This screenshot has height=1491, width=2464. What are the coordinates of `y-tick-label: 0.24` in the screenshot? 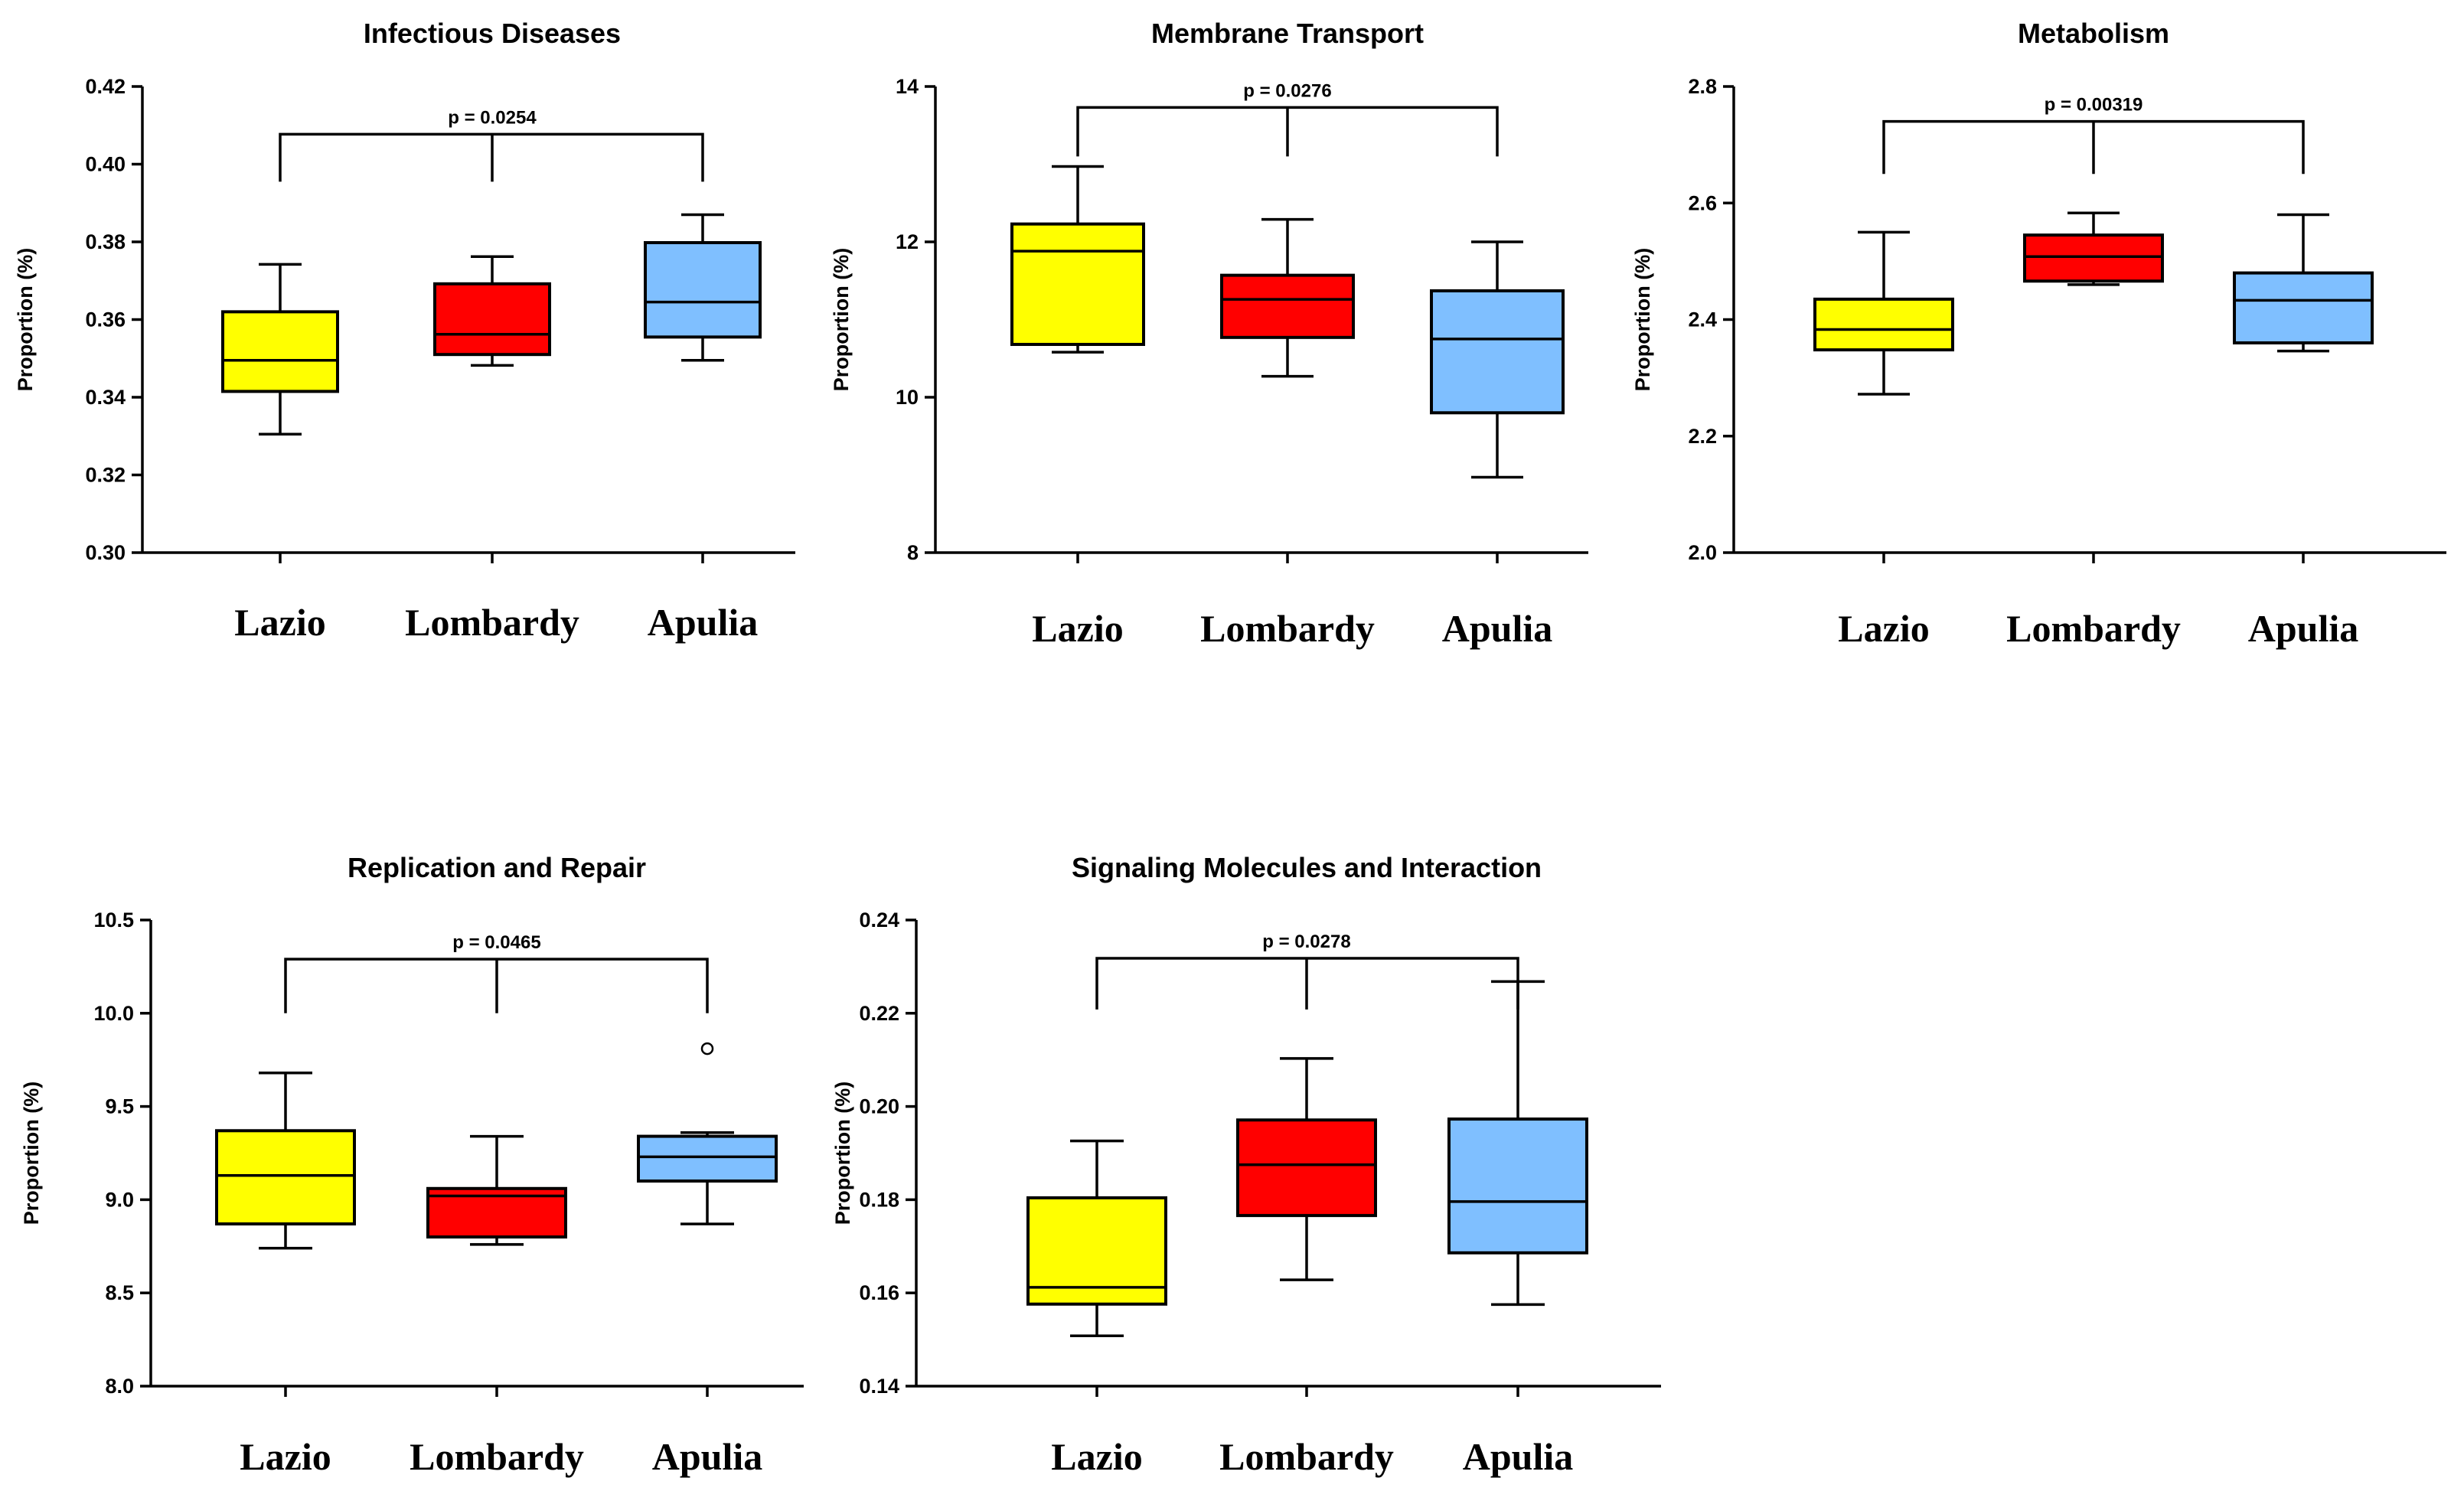 It's located at (879, 920).